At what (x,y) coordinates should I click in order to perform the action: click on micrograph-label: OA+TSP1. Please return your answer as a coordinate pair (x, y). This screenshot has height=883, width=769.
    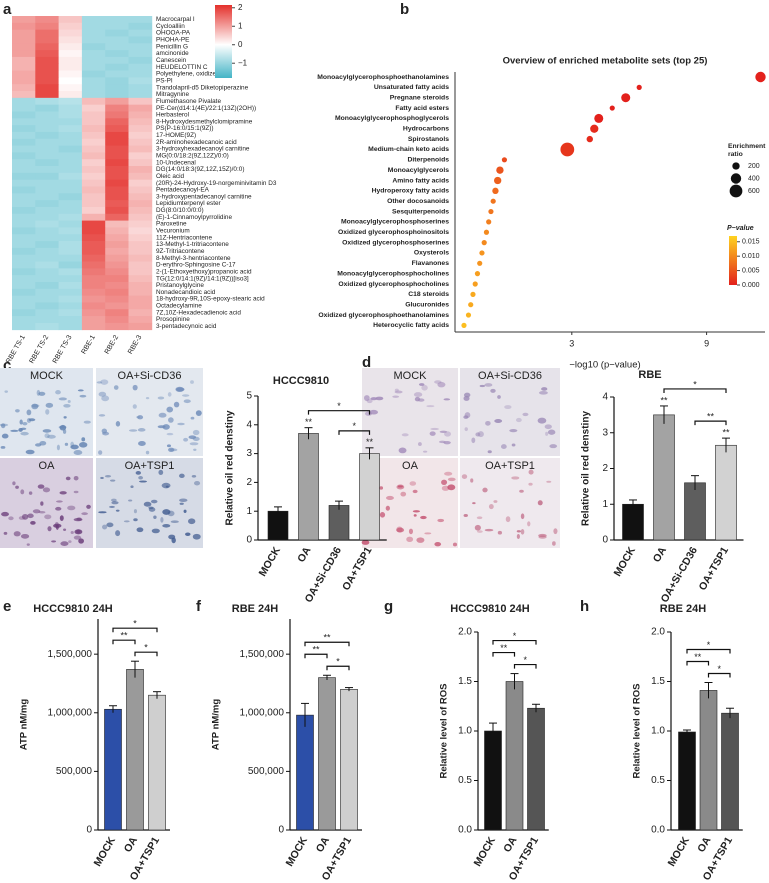
    Looking at the image, I should click on (150, 466).